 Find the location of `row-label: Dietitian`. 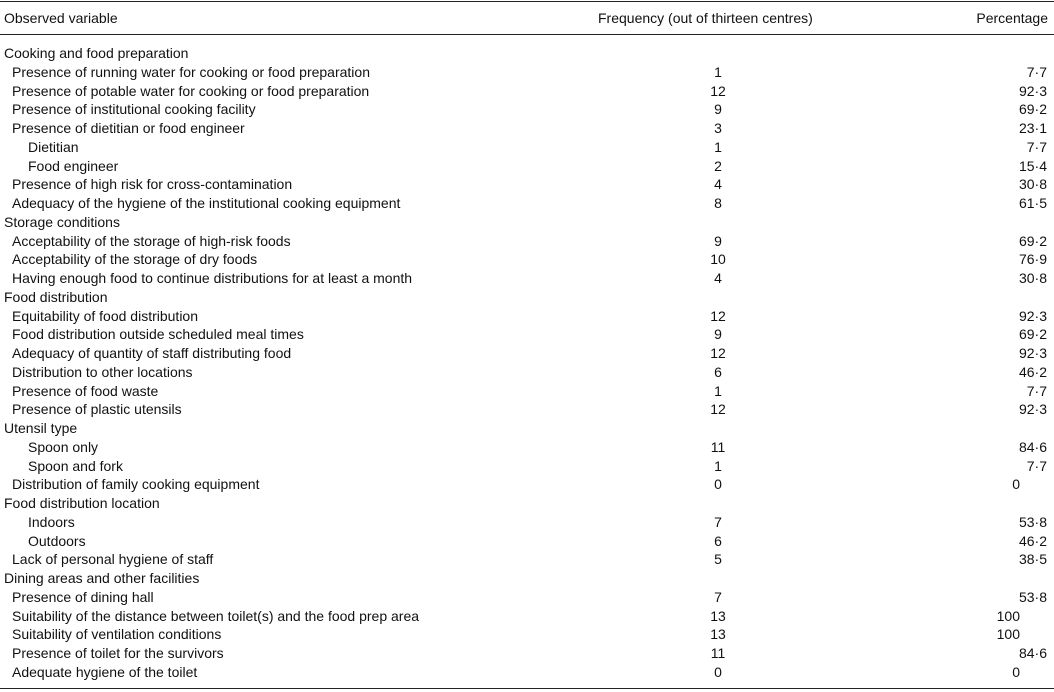

row-label: Dietitian is located at coordinates (53, 146).